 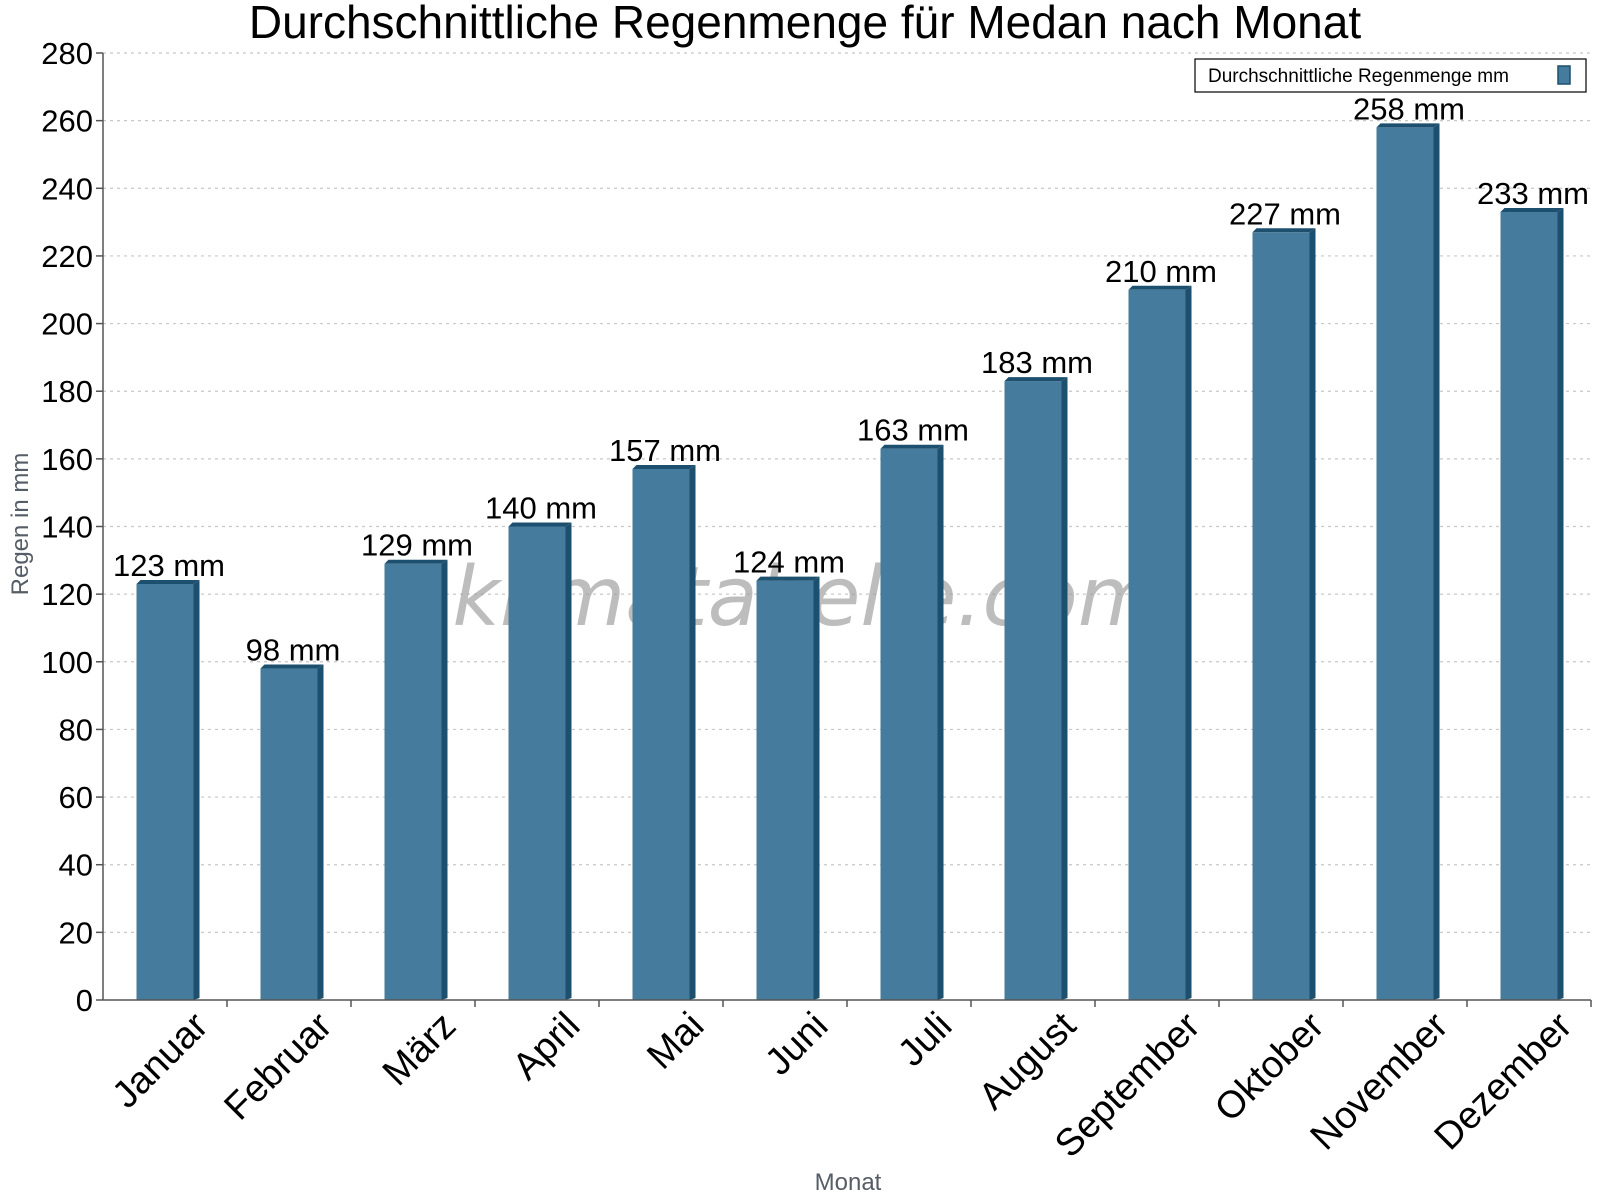 I want to click on y-tick-label: 0, so click(x=84, y=1000).